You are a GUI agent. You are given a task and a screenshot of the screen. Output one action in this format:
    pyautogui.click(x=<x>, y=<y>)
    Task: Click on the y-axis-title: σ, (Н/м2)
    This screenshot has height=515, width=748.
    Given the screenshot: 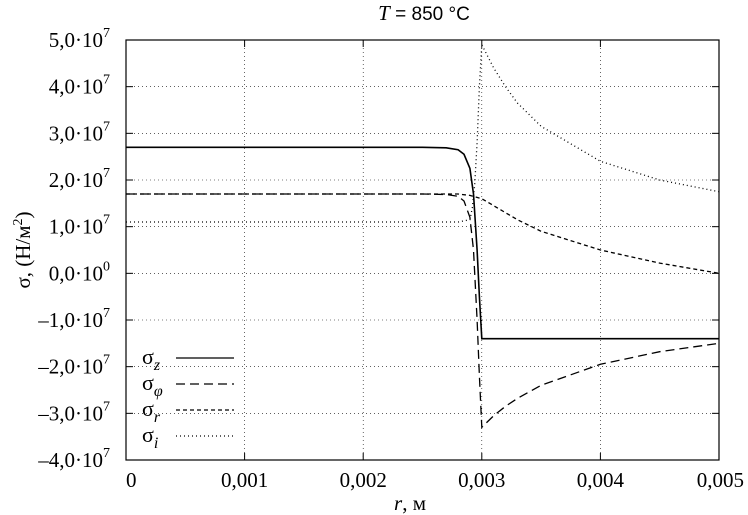 What is the action you would take?
    pyautogui.click(x=23, y=249)
    